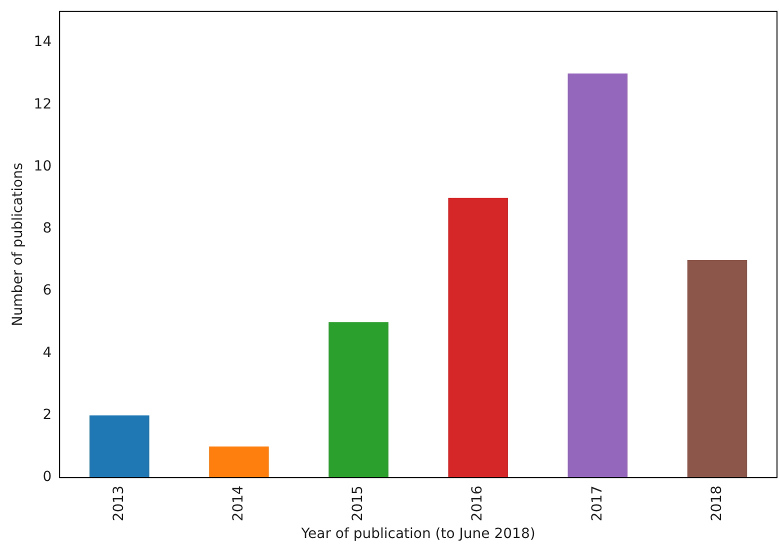 The height and width of the screenshot is (549, 779). Describe the element at coordinates (47, 477) in the screenshot. I see `y-tick-label: 0` at that location.